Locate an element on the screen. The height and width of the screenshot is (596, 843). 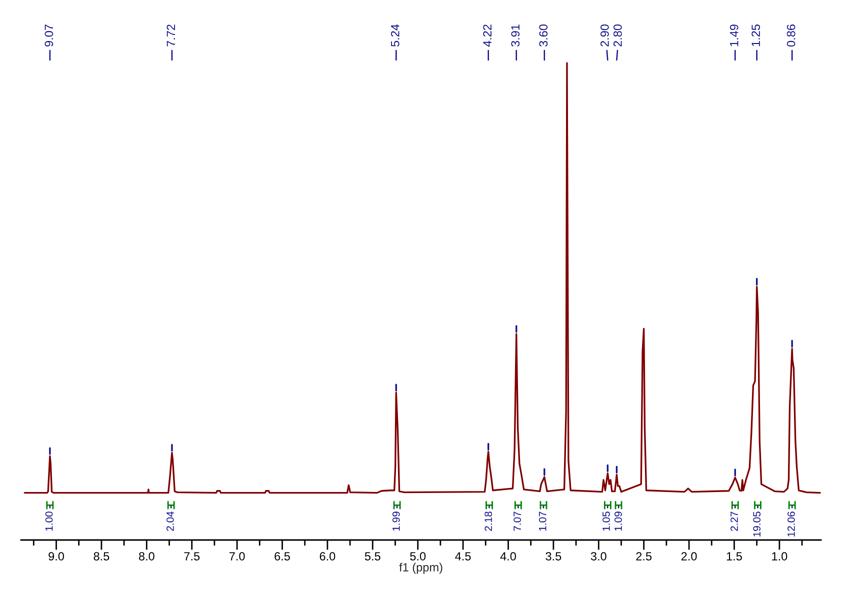
annotation: 3.91 is located at coordinates (515, 35).